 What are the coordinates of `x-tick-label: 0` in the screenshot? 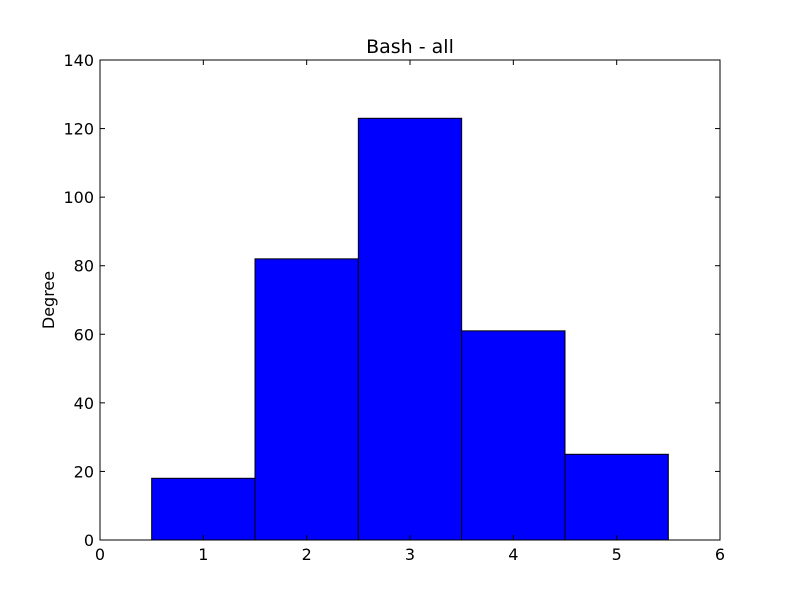 It's located at (100, 554).